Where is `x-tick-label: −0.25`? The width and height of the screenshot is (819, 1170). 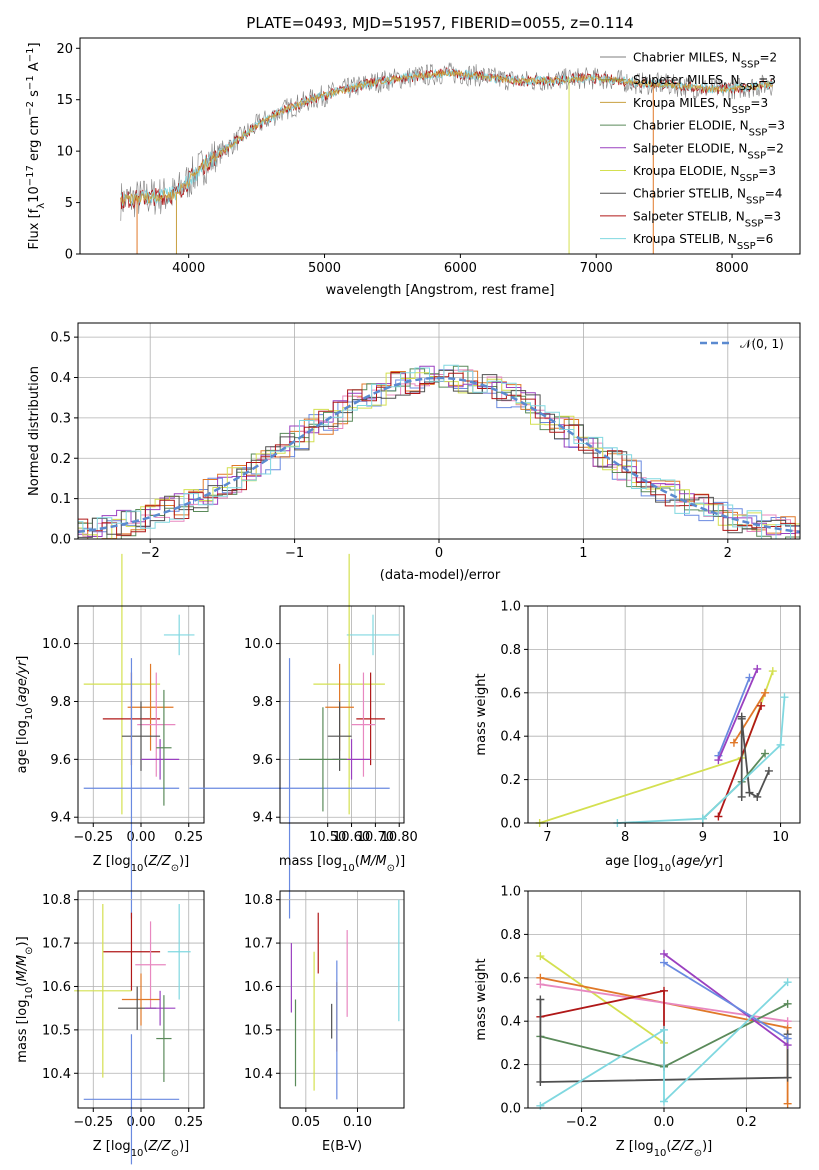
x-tick-label: −0.25 is located at coordinates (93, 837).